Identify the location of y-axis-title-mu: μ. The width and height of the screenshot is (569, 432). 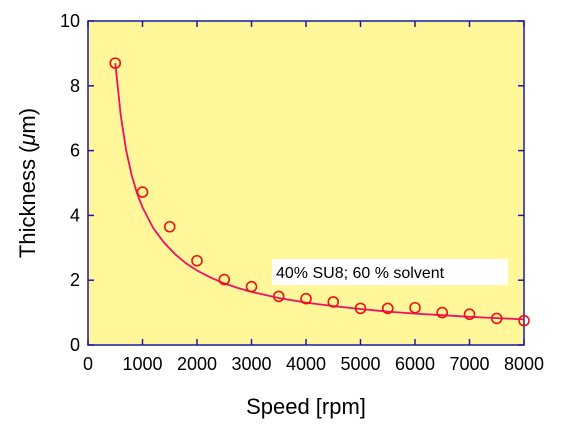
(27, 140).